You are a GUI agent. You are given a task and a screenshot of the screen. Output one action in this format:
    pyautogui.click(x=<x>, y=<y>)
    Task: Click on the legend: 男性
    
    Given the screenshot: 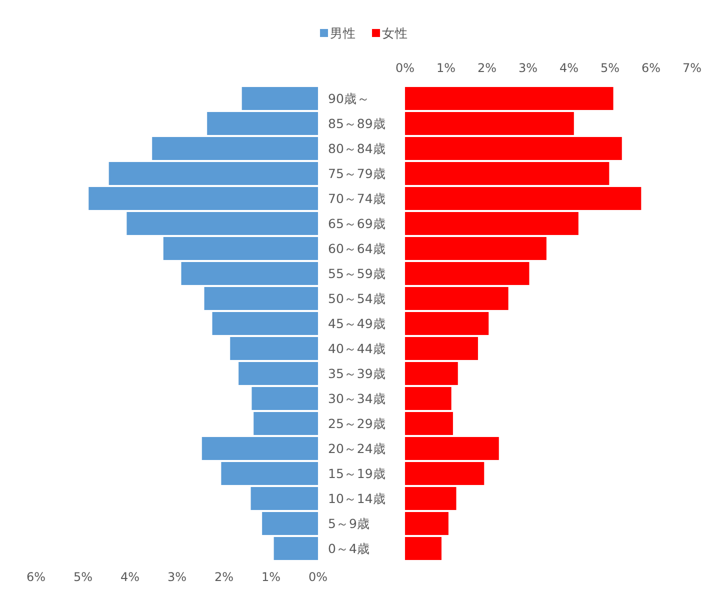 What is the action you would take?
    pyautogui.click(x=338, y=33)
    